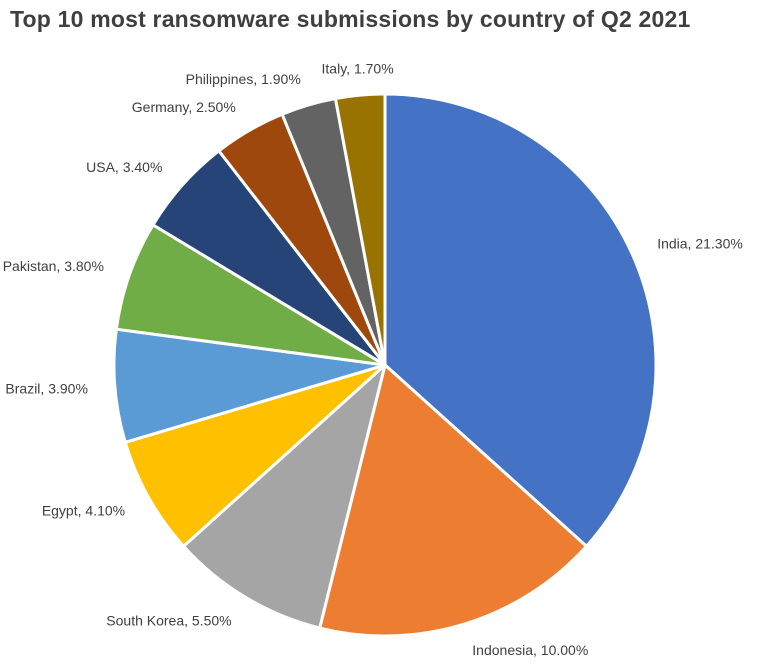 Image resolution: width=768 pixels, height=672 pixels. What do you see at coordinates (255, 455) in the screenshot?
I see `pie-slice-egypt` at bounding box center [255, 455].